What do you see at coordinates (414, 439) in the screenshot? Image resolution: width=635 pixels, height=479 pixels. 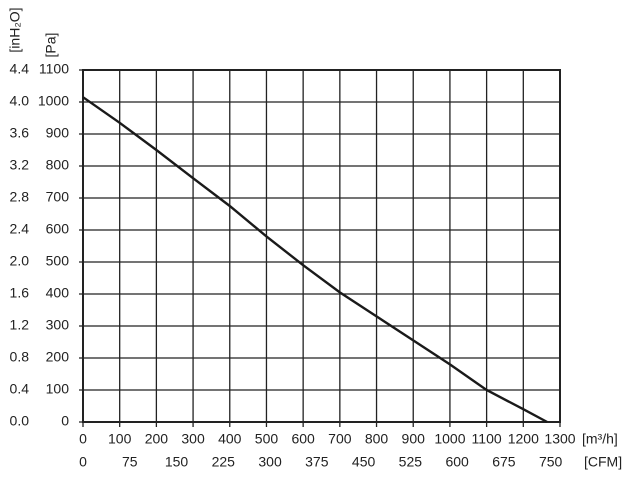 I see `x-tick-label: 900` at bounding box center [414, 439].